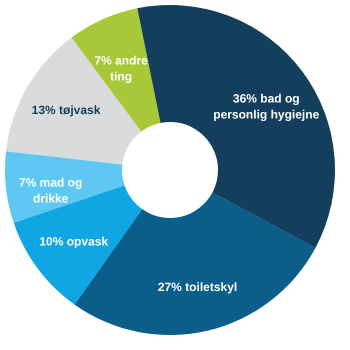 Image resolution: width=350 pixels, height=350 pixels. I want to click on slice-label: 7% andre ting, so click(121, 68).